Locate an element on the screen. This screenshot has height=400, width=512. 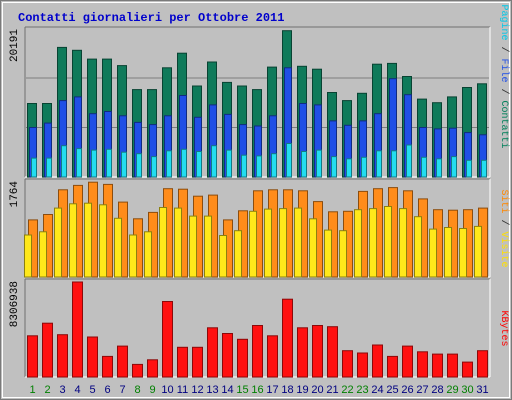
side-label-part: Pagine is located at coordinates (504, 22).